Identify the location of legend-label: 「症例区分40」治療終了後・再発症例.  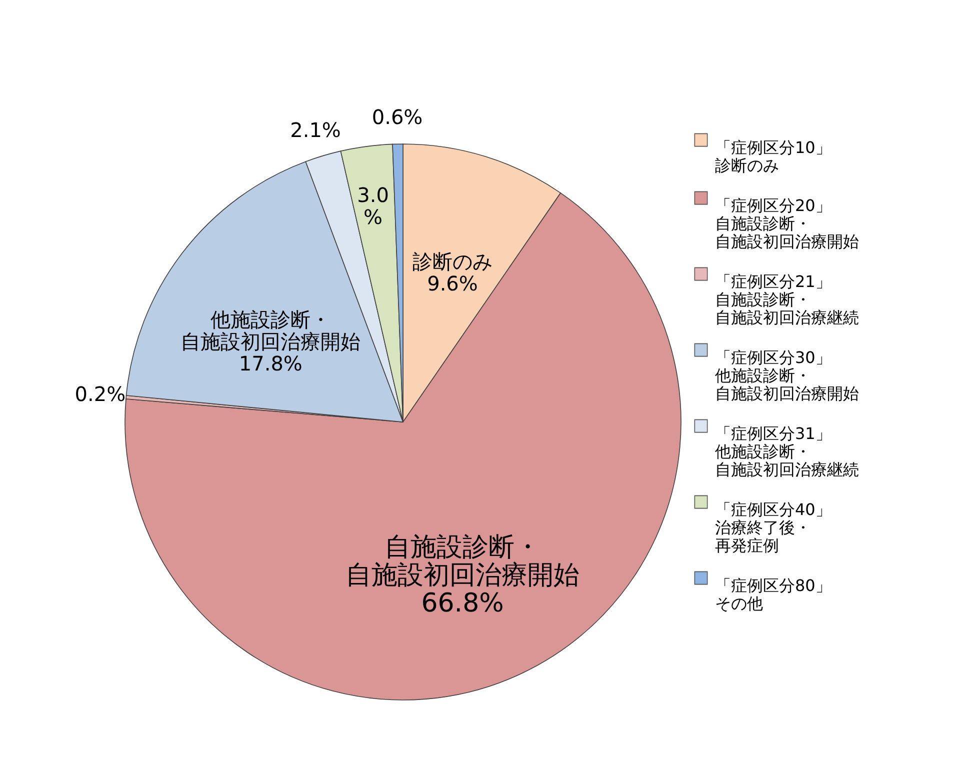
(773, 527).